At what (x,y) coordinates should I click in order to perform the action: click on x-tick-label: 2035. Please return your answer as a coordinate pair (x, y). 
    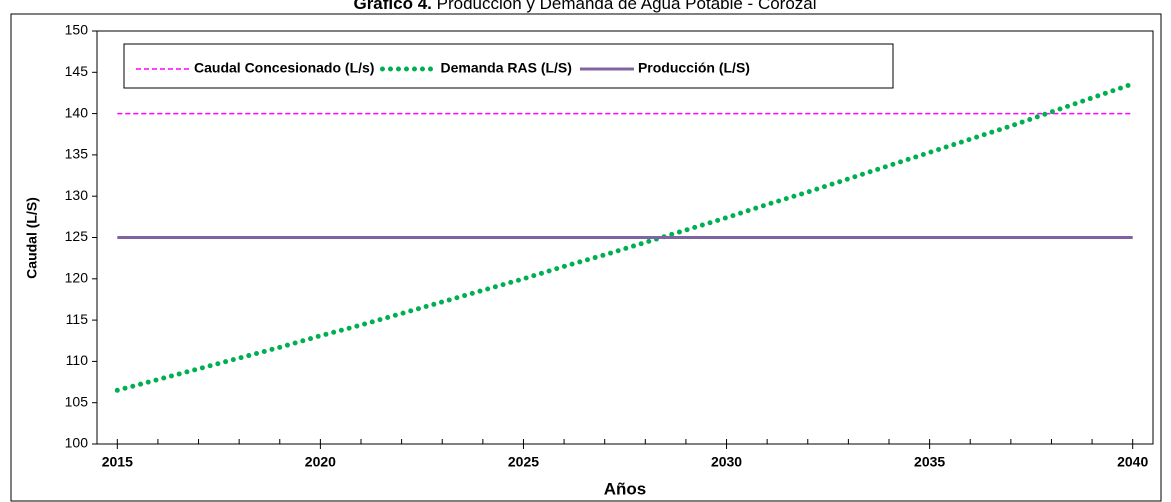
    Looking at the image, I should click on (929, 462).